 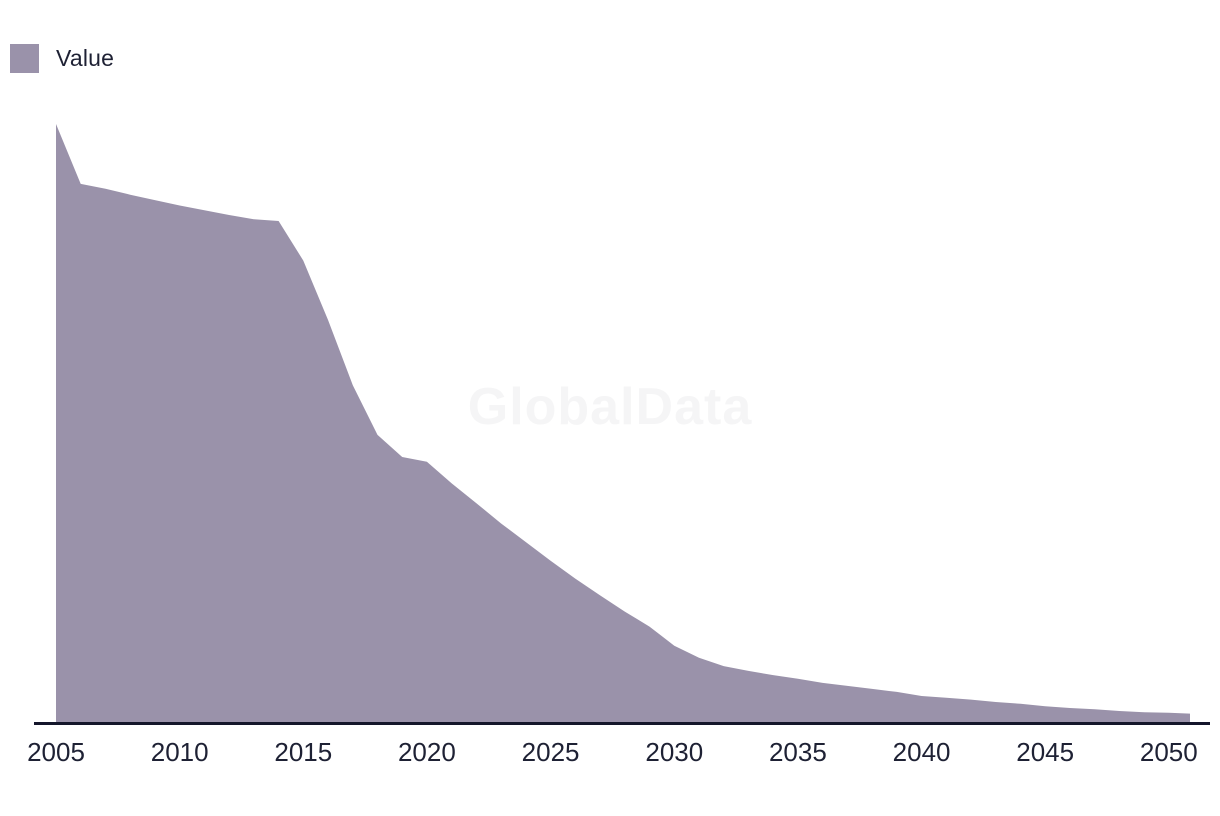 What do you see at coordinates (1169, 752) in the screenshot?
I see `x-tick-label-2050: 2050` at bounding box center [1169, 752].